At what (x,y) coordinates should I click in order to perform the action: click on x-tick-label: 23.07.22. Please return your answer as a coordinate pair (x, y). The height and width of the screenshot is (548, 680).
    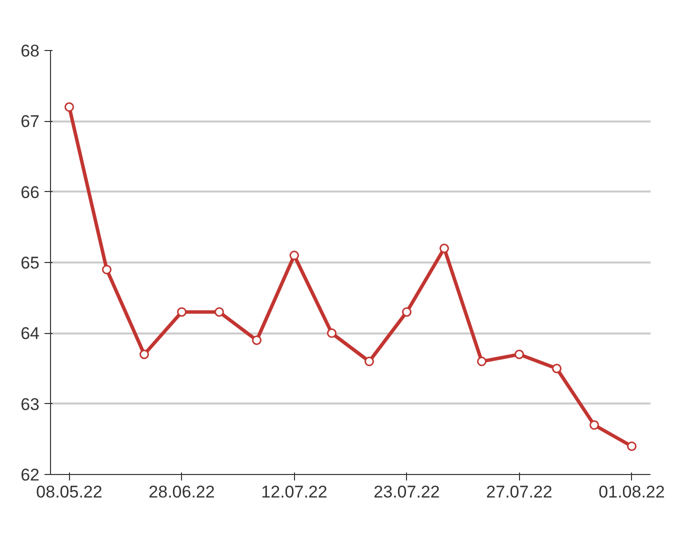
    Looking at the image, I should click on (407, 492).